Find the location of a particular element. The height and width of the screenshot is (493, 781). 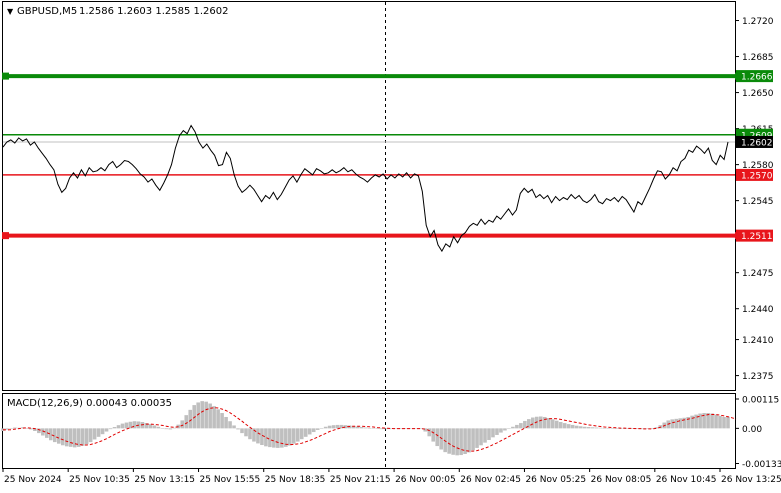

time-tick-label: 26 Nov 00:05 is located at coordinates (425, 480).